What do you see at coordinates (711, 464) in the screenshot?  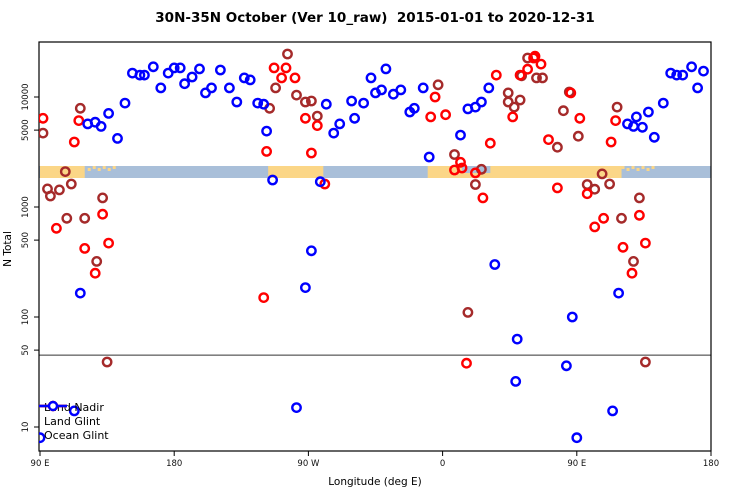 I see `x-tick-label: 180` at bounding box center [711, 464].